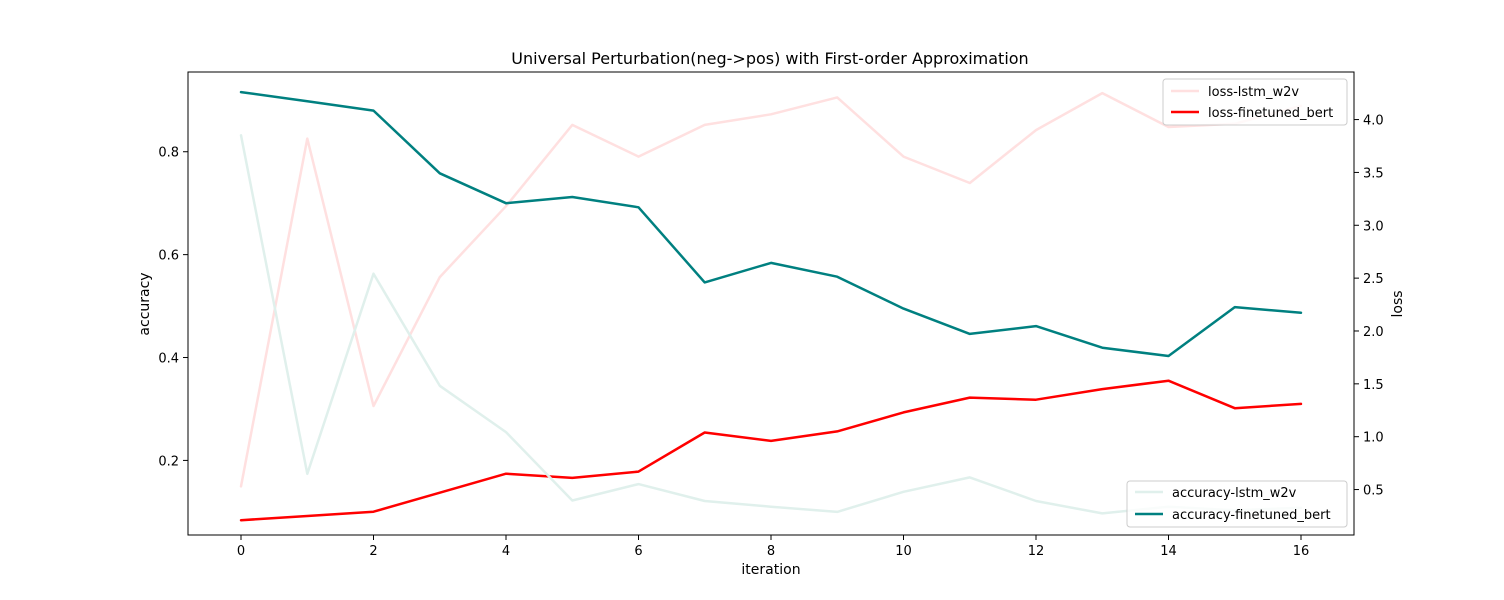  Describe the element at coordinates (770, 570) in the screenshot. I see `x-axis-title: iteration` at that location.